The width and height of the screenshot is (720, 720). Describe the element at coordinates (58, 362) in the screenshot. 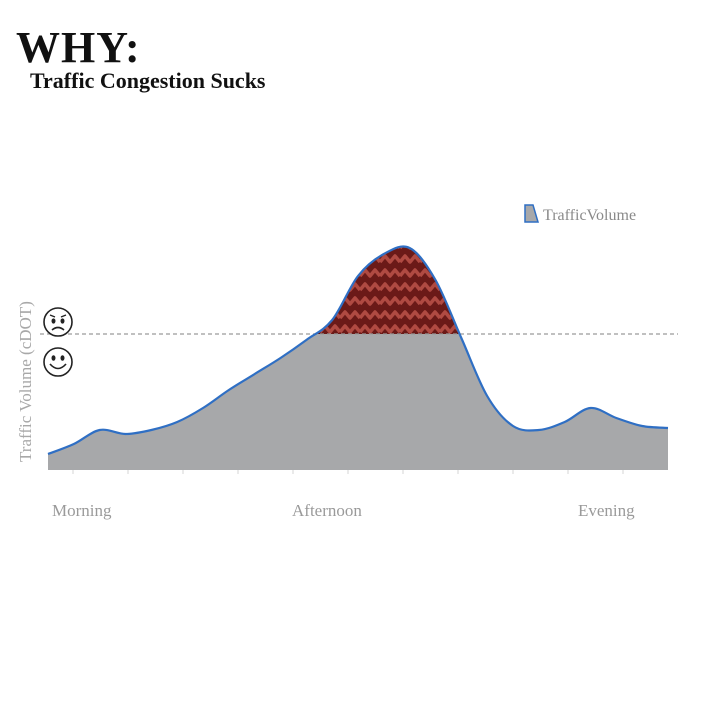

I see `smiling-face-icon` at that location.